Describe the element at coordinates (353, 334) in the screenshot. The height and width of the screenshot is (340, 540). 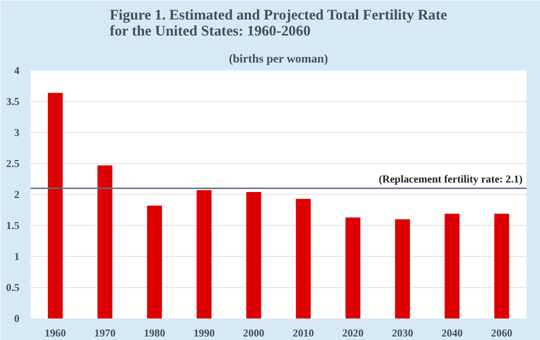
I see `x-tick-label: 2020` at that location.